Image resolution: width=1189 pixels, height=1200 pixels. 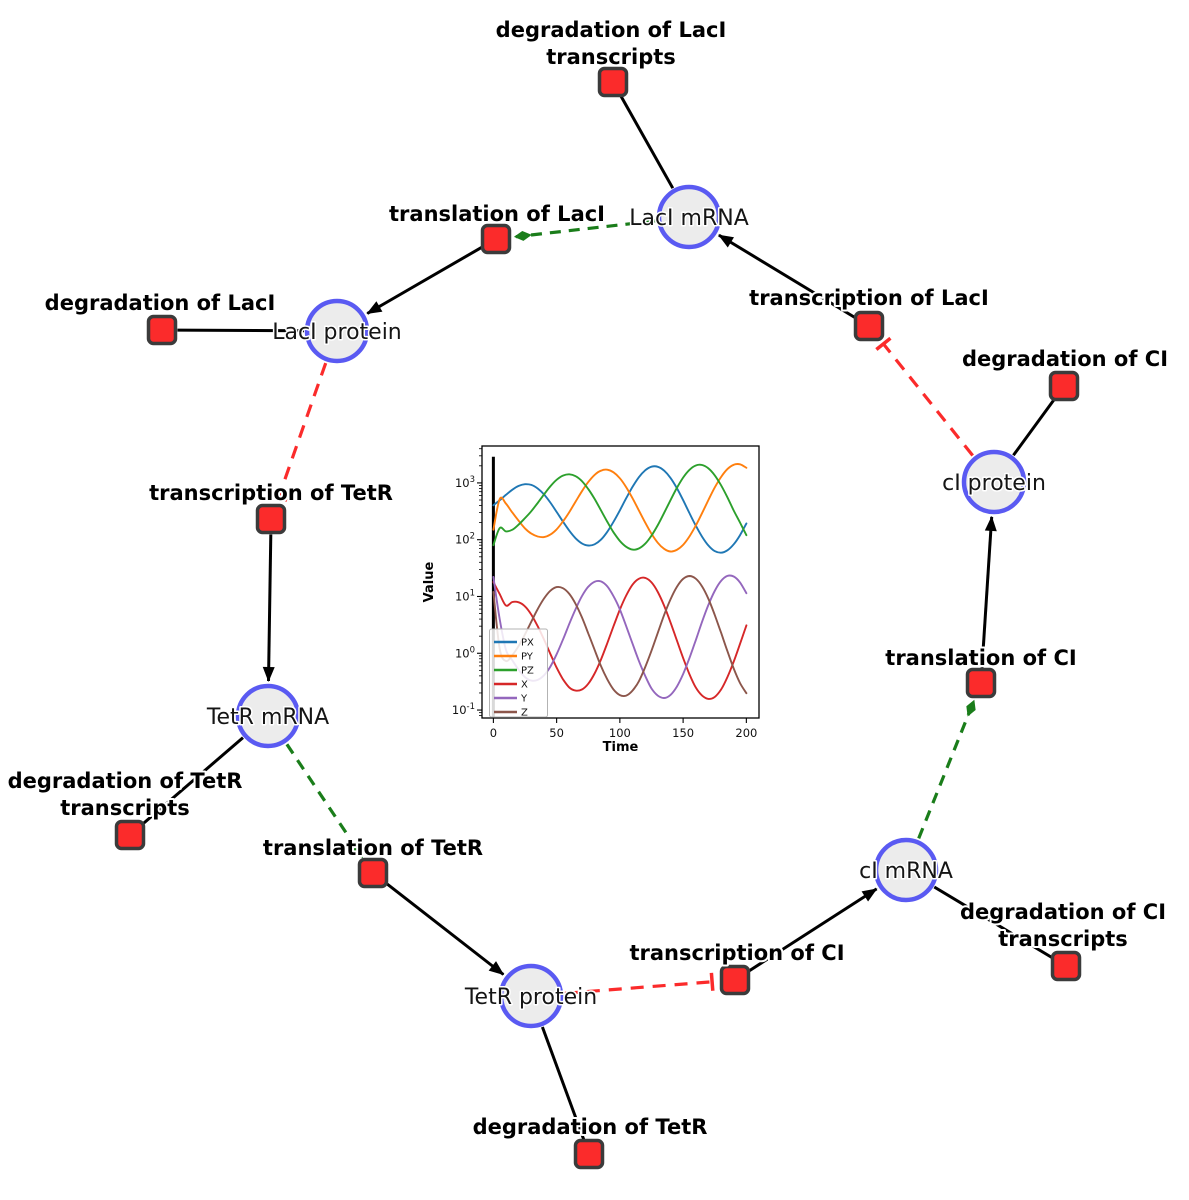 I want to click on legend-label-Z: Z, so click(x=524, y=713).